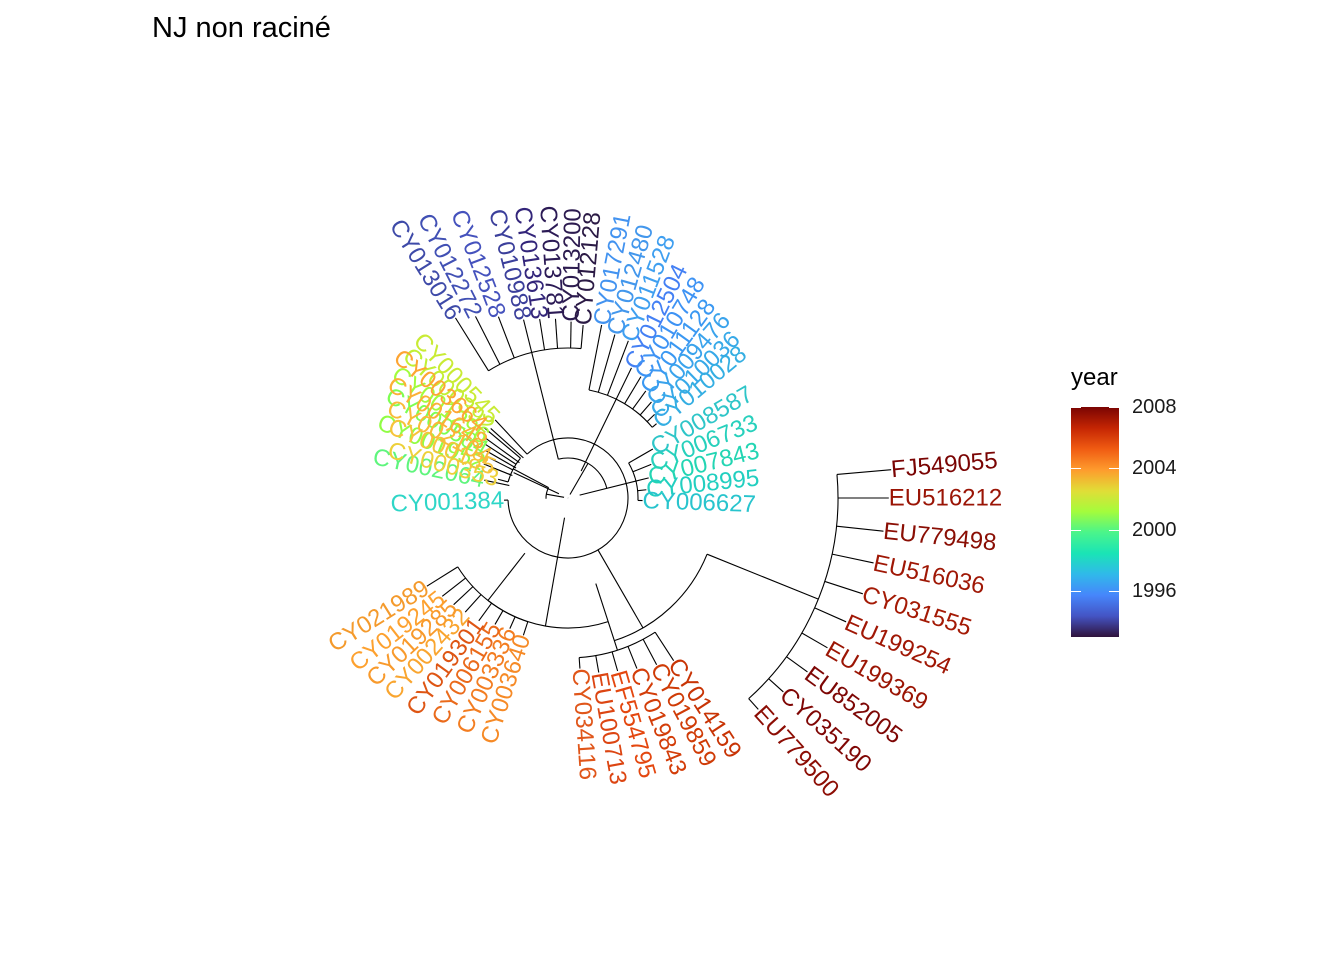  I want to click on tip-label: CY006627, so click(699, 502).